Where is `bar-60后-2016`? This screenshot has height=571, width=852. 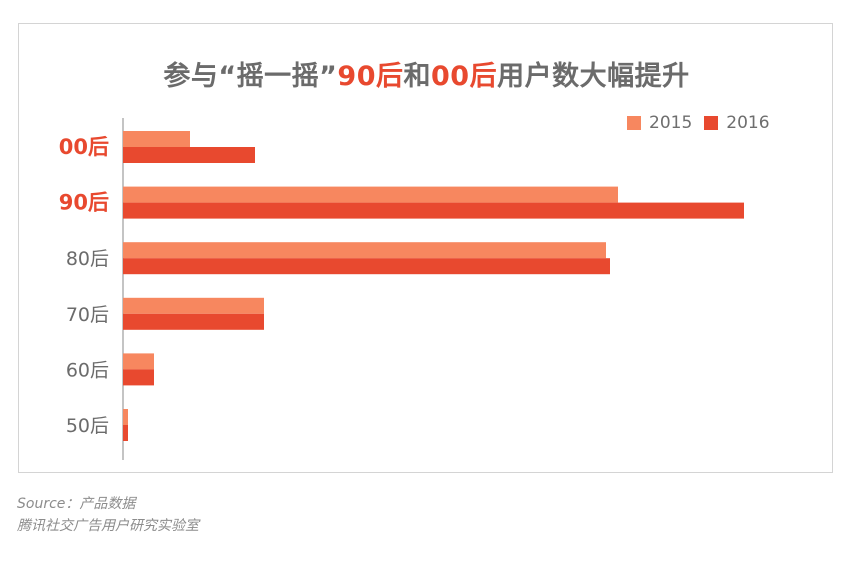 bar-60后-2016 is located at coordinates (138, 377).